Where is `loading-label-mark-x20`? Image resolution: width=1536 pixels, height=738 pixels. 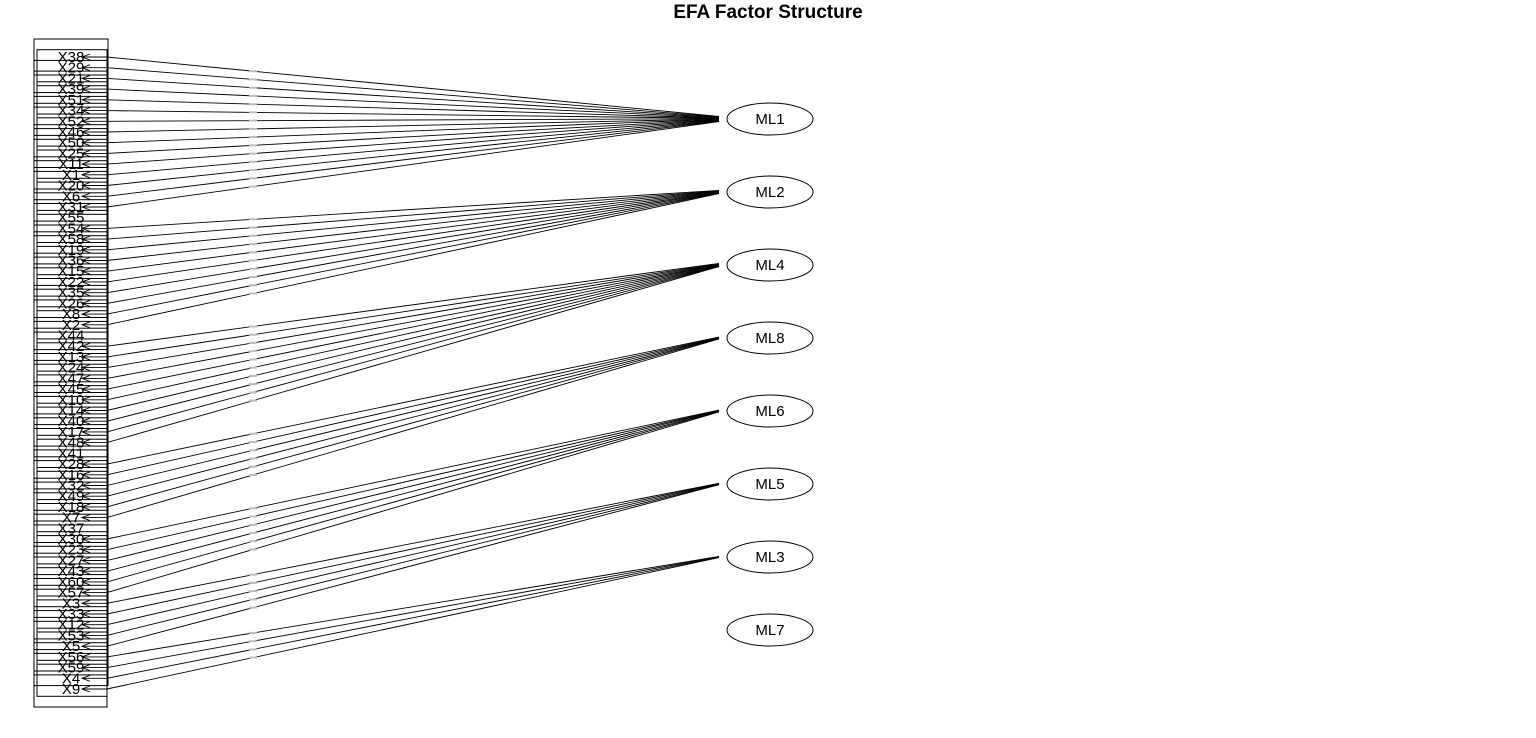
loading-label-mark-x20 is located at coordinates (253, 170).